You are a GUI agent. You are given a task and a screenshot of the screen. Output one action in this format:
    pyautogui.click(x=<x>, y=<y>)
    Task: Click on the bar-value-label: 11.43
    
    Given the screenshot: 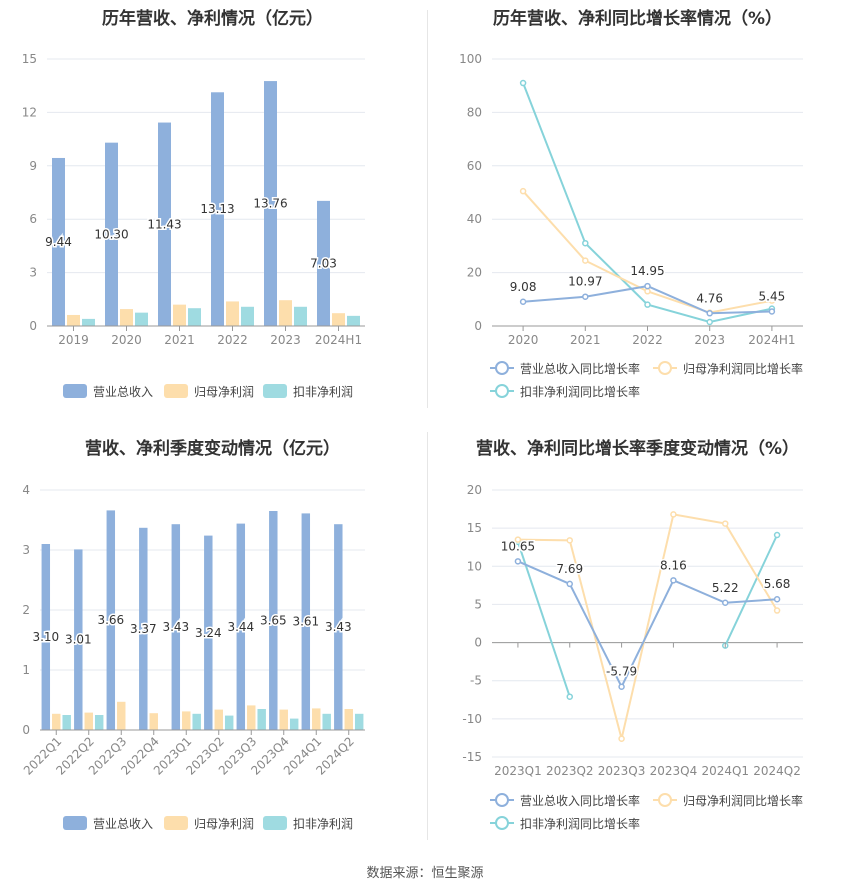 What is the action you would take?
    pyautogui.click(x=164, y=224)
    